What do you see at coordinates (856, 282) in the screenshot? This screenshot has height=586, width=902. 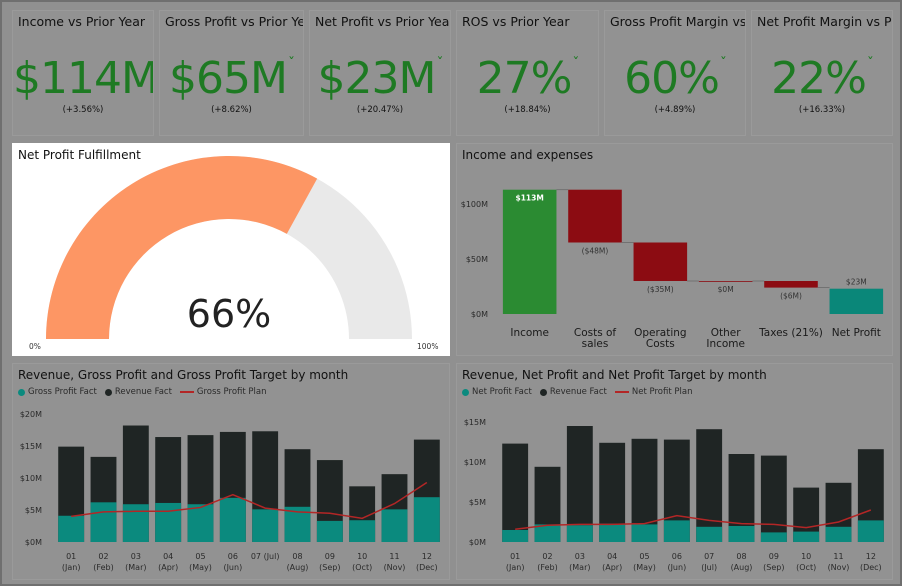 I see `waterfall-data-label: $23M` at bounding box center [856, 282].